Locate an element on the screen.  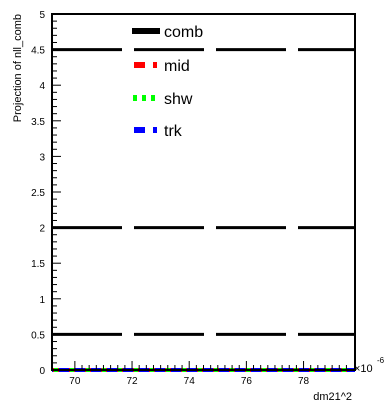
y-tick-label: 2 is located at coordinates (42, 229).